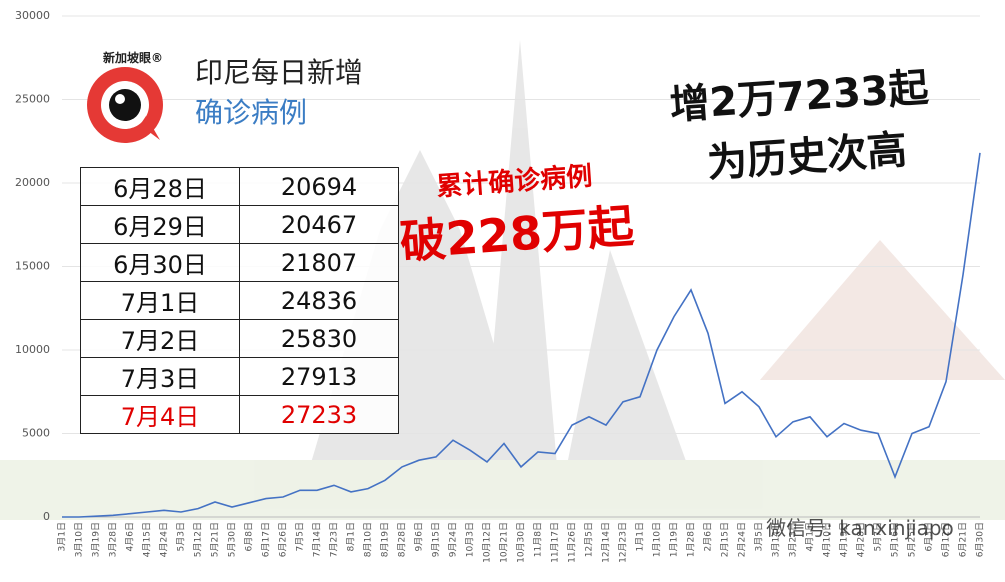  I want to click on x-tick-label: 10月30日, so click(521, 542).